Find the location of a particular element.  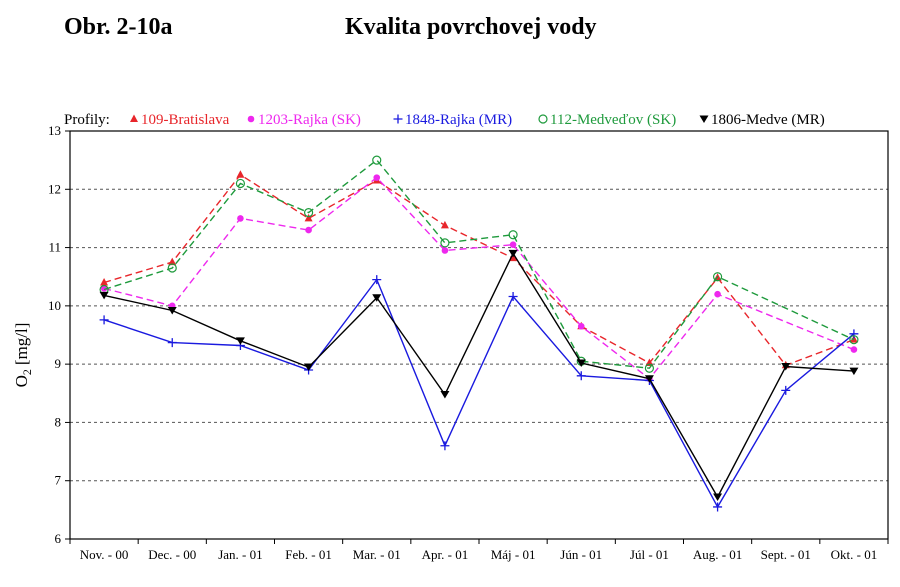

y-tick-label: 11 is located at coordinates (54, 247).